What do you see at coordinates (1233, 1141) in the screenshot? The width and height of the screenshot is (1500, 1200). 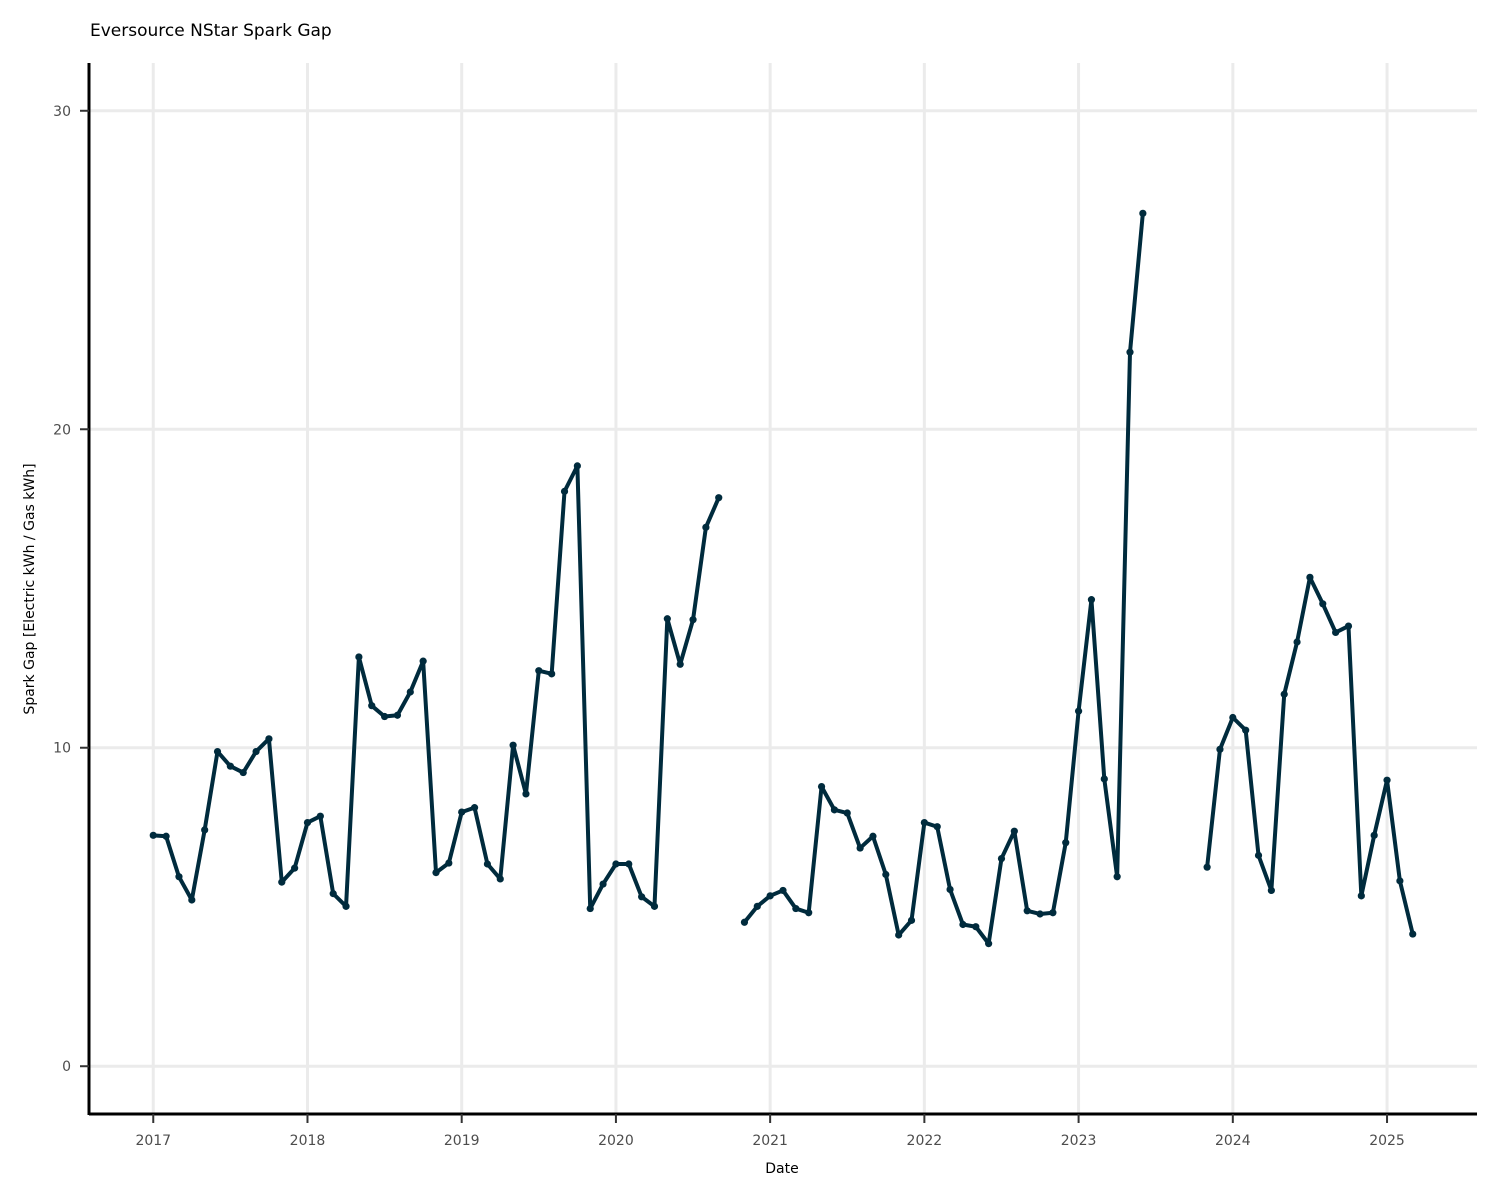 I see `x-tick-label: 2024` at bounding box center [1233, 1141].